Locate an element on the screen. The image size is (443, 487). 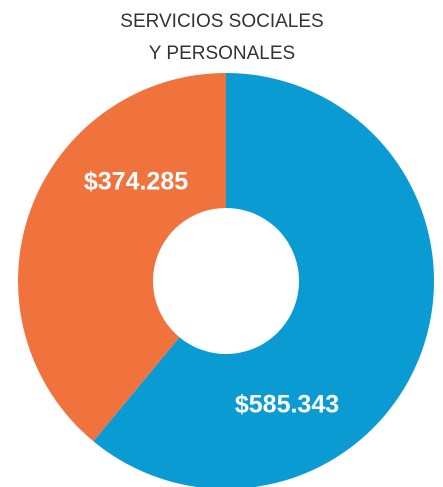
value-label: $374.285 is located at coordinates (136, 182).